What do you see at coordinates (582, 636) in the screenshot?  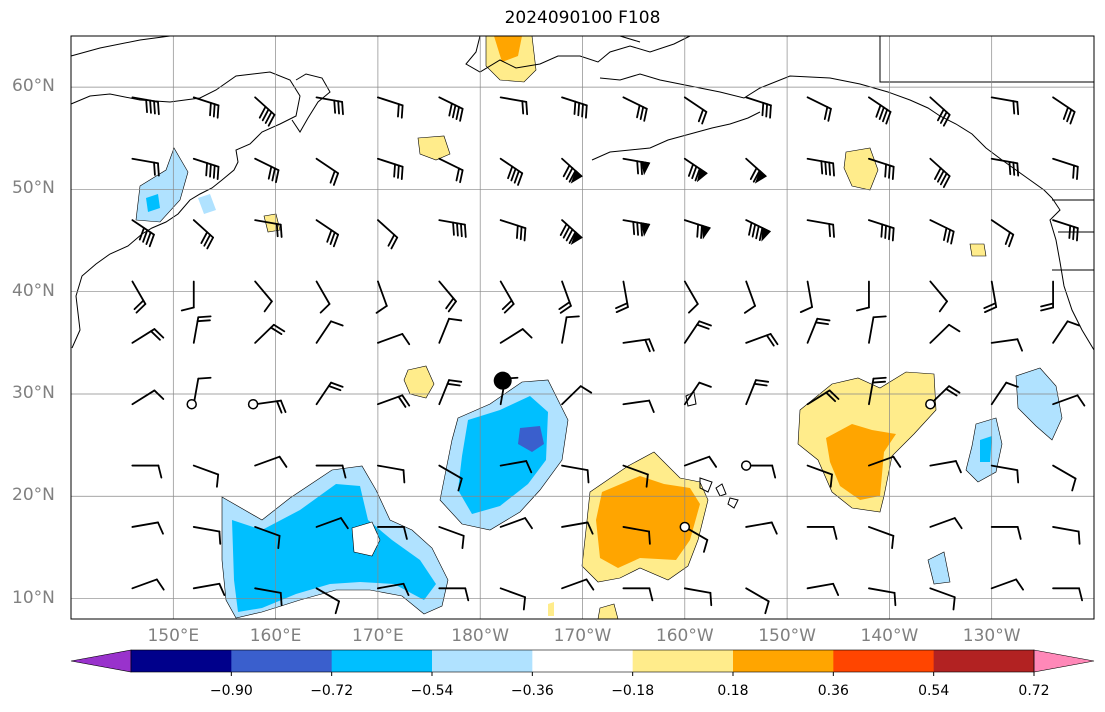 I see `longitude-label: 170°W` at bounding box center [582, 636].